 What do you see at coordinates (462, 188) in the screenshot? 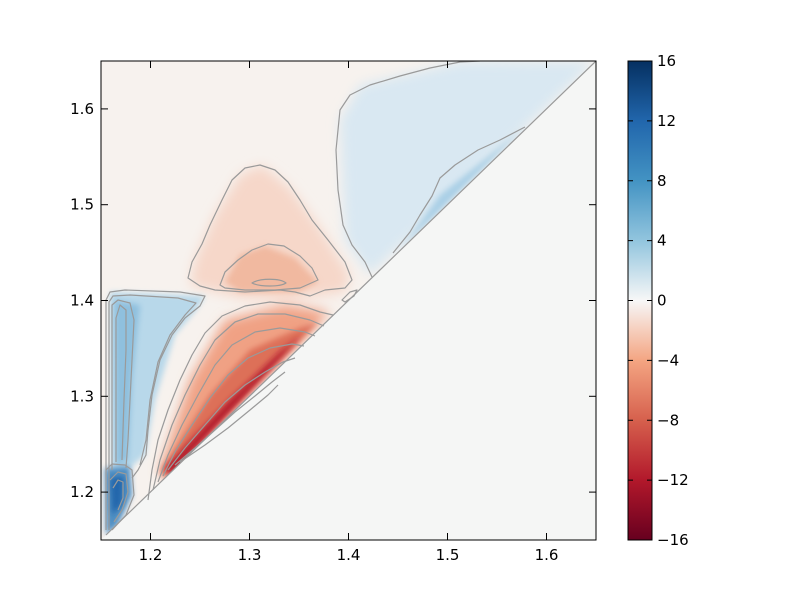
I see `positive-wedge-inner` at bounding box center [462, 188].